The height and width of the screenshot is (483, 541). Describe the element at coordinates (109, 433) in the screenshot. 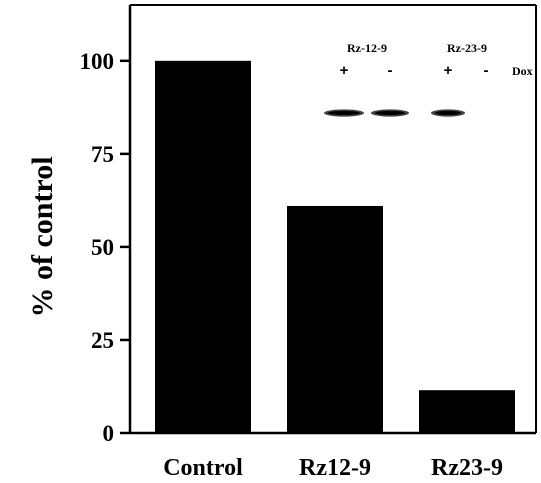

I see `y-tick-label: 0` at that location.